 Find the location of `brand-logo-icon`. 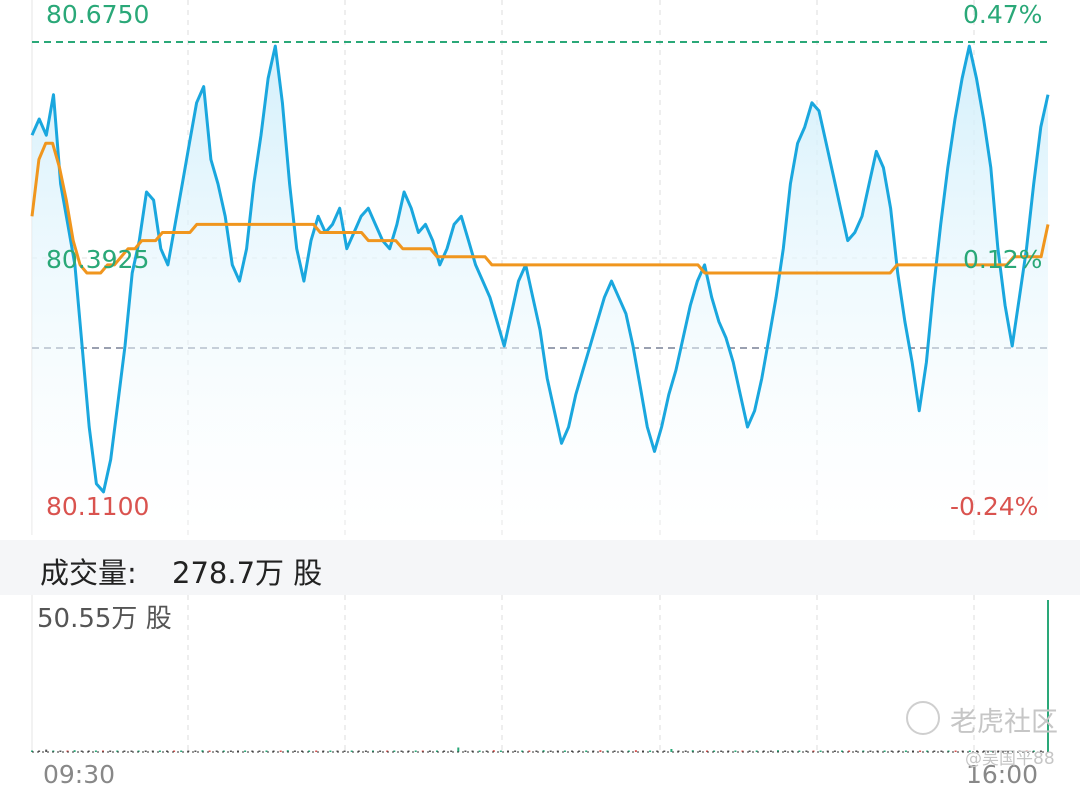

brand-logo-icon is located at coordinates (923, 718).